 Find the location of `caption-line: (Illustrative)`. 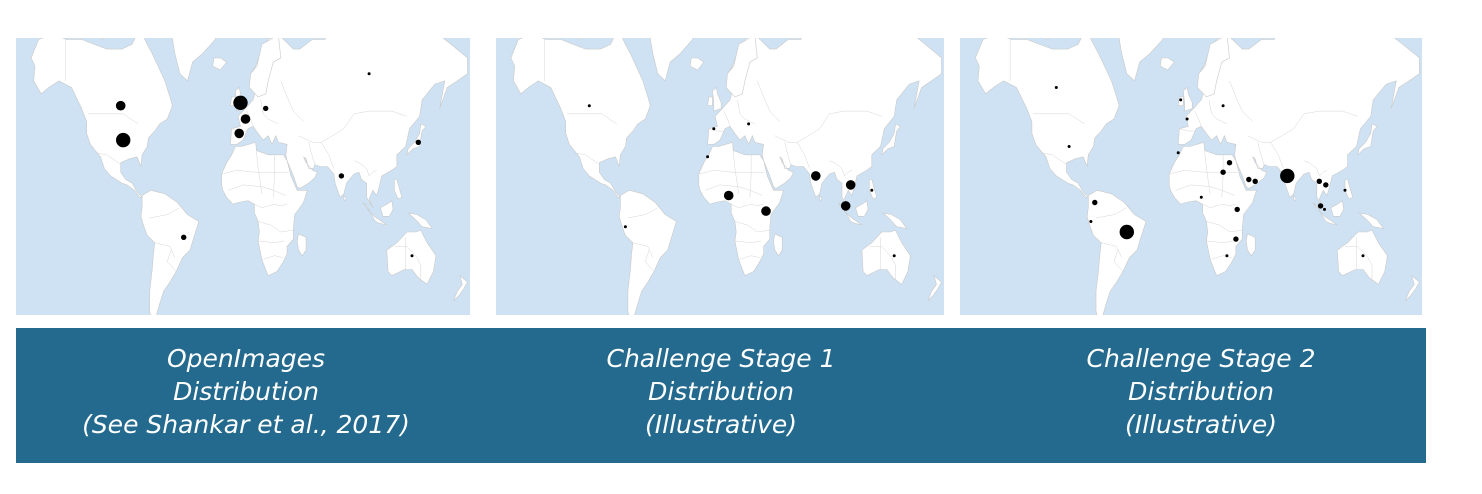

caption-line: (Illustrative) is located at coordinates (1201, 424).